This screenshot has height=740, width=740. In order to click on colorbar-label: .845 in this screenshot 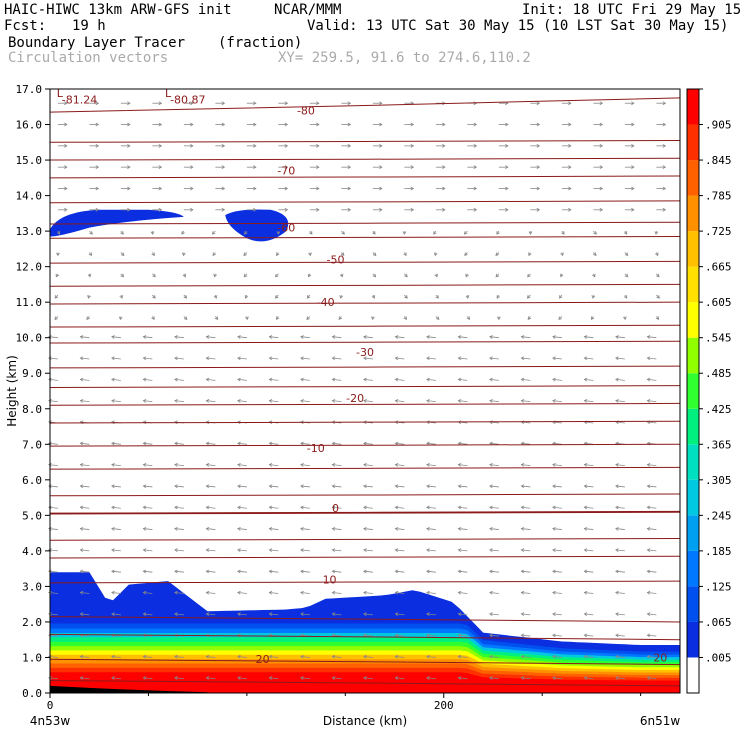, I will do `click(718, 160)`.